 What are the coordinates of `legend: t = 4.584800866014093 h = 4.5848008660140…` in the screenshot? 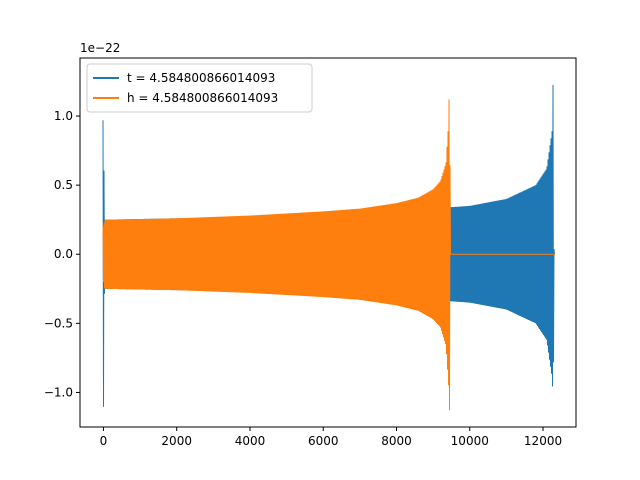 It's located at (199, 88).